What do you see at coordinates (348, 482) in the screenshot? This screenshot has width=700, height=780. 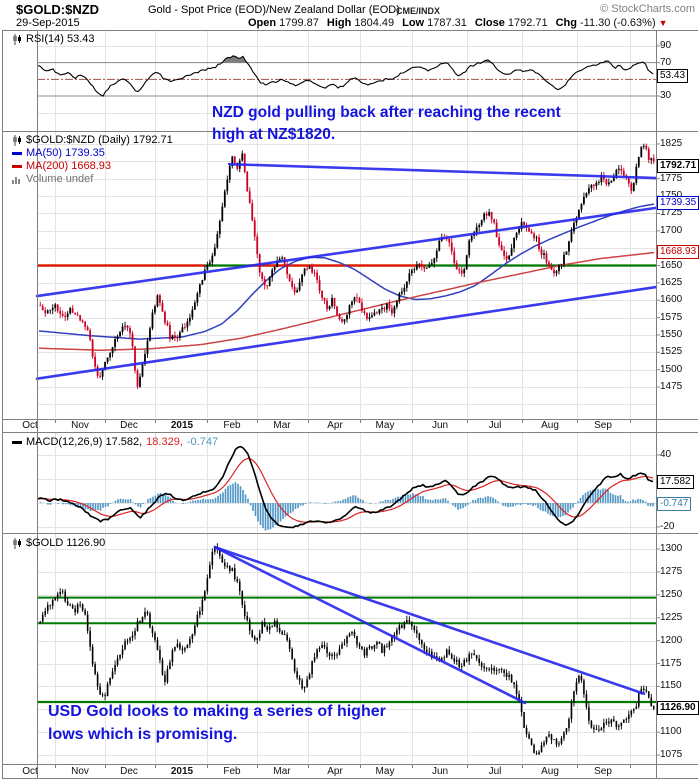 I see `panel-macd` at bounding box center [348, 482].